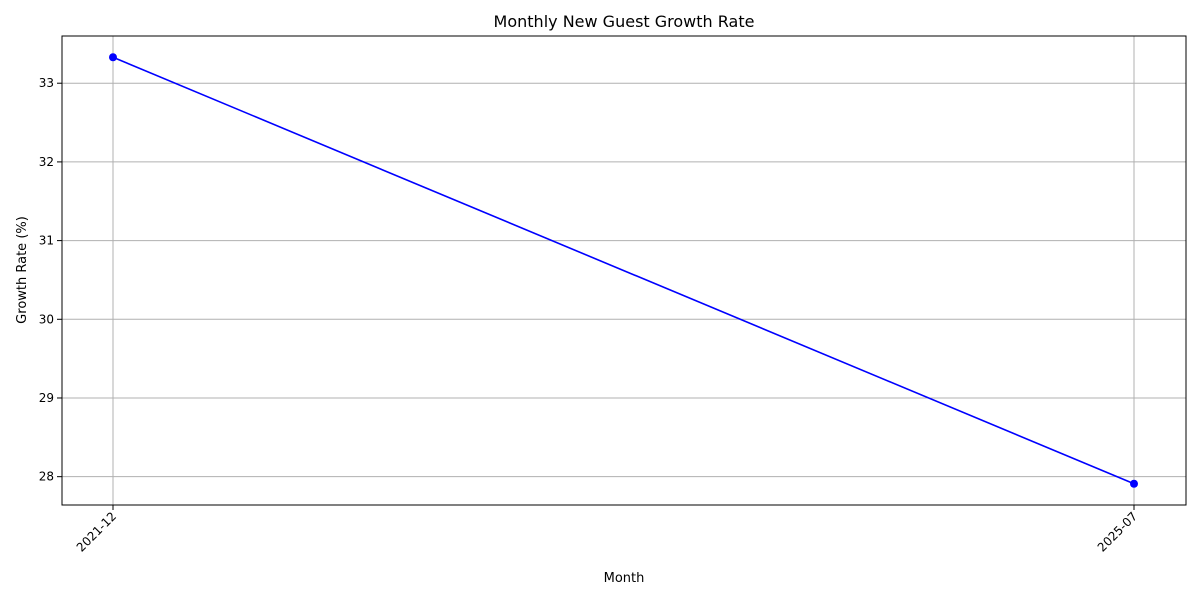 The height and width of the screenshot is (600, 1200). I want to click on y-tick-label: 29, so click(46, 398).